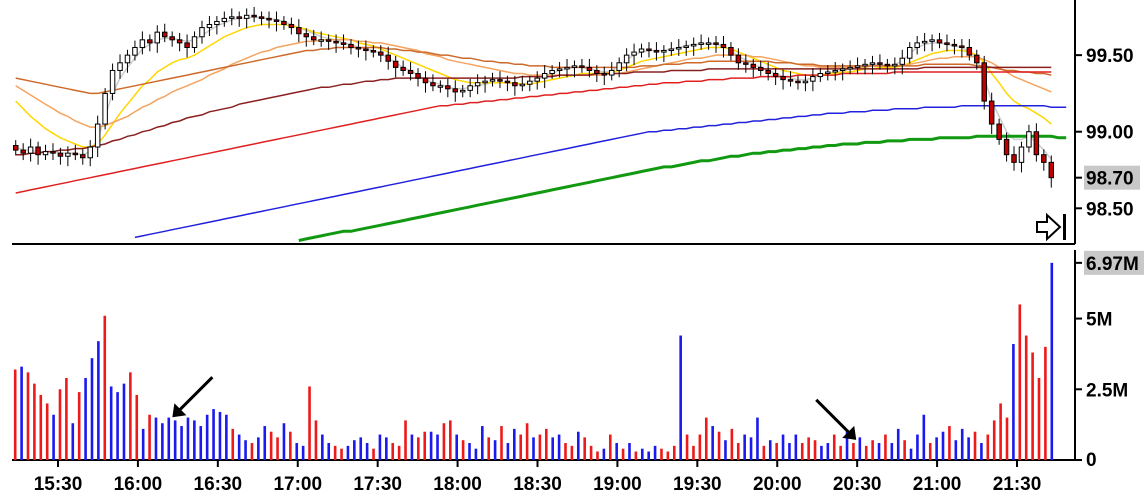 Image resolution: width=1144 pixels, height=498 pixels. Describe the element at coordinates (138, 477) in the screenshot. I see `time-tick: 16:00` at that location.